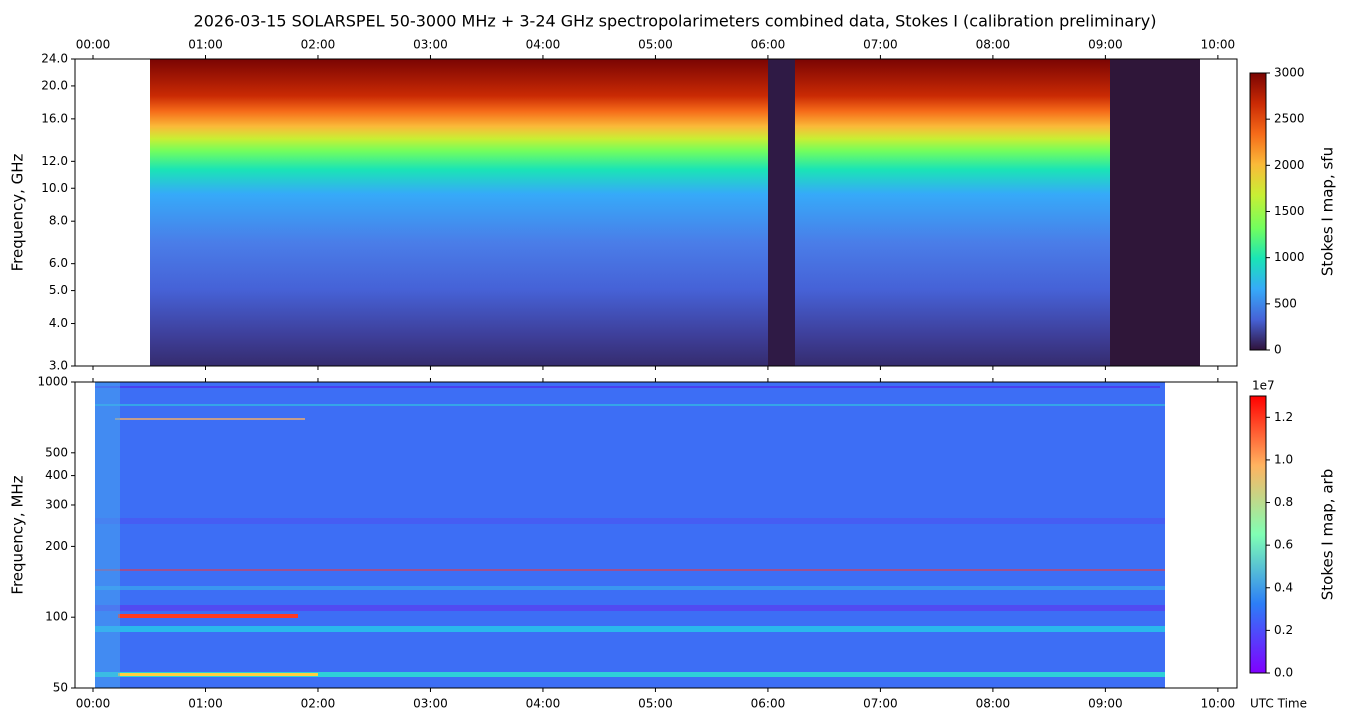  I want to click on y-tick-label: 16.0, so click(54, 118).